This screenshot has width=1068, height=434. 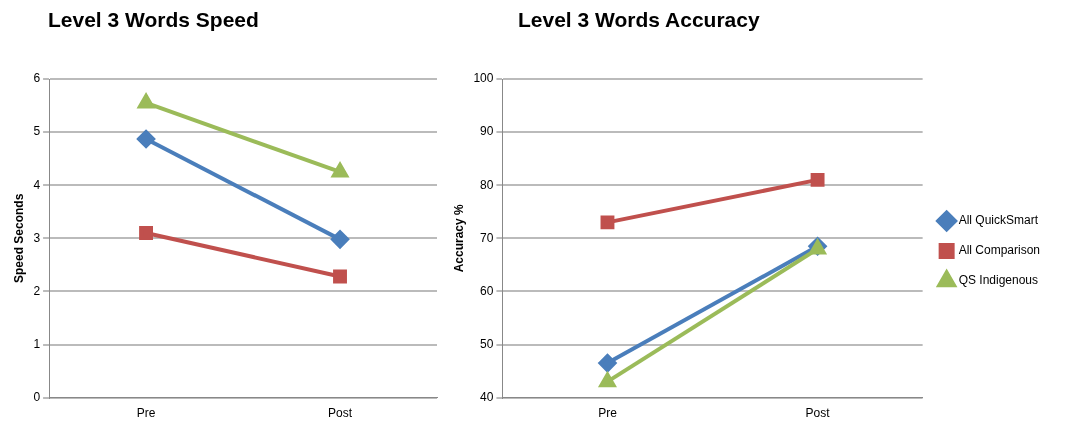 What do you see at coordinates (487, 396) in the screenshot?
I see `y-tick-label: 40` at bounding box center [487, 396].